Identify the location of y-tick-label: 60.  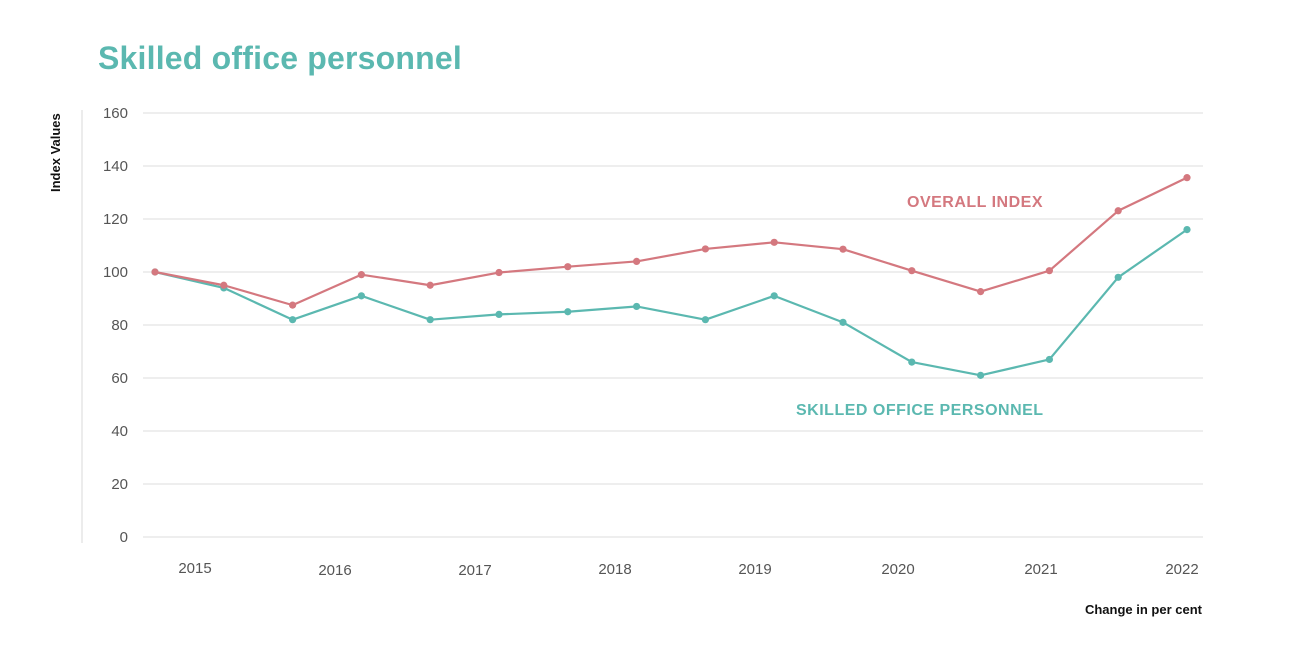
(119, 378).